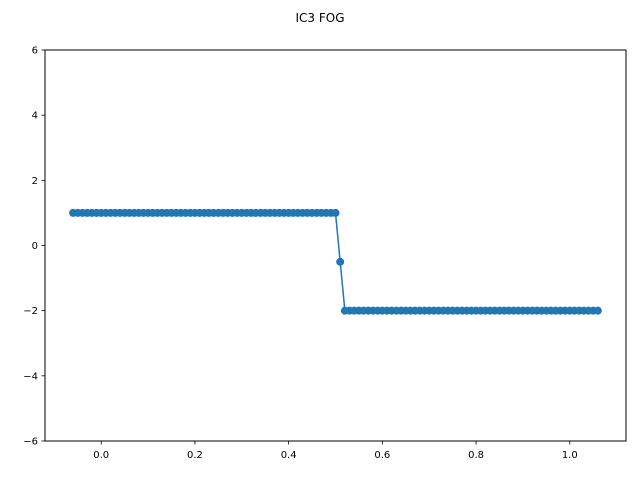 Image resolution: width=640 pixels, height=480 pixels. I want to click on y-tick-label: 0, so click(35, 246).